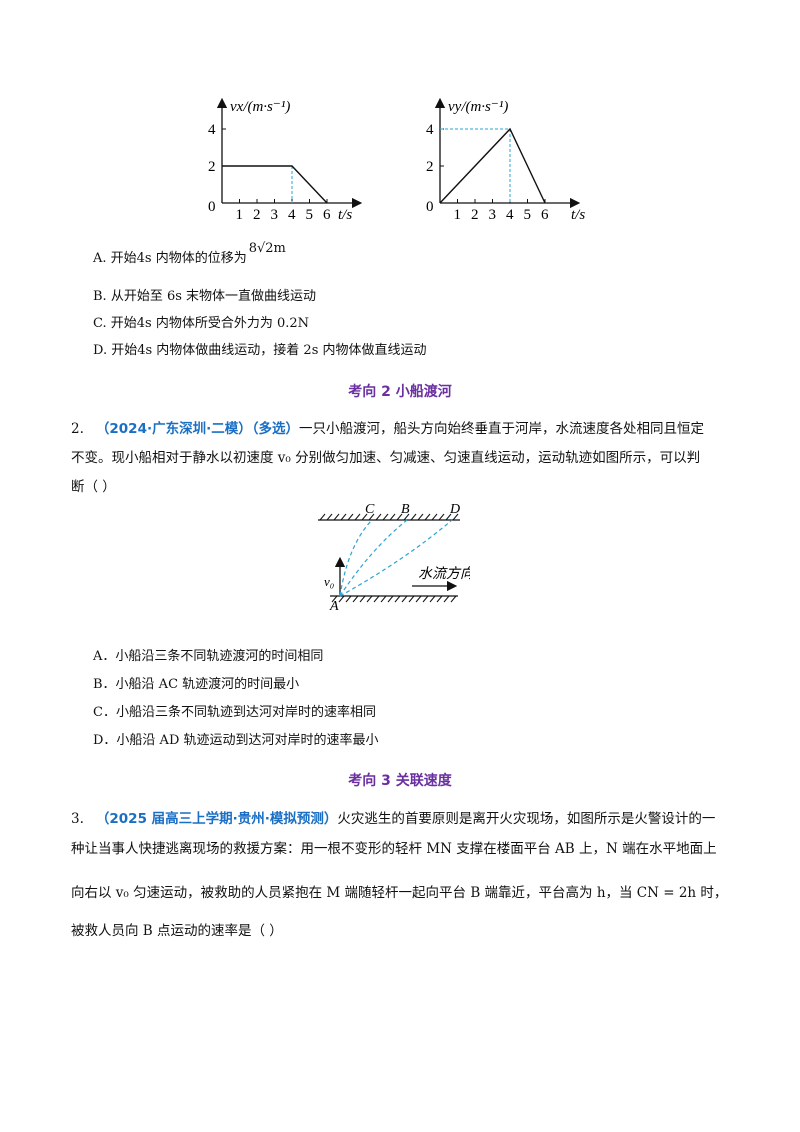  I want to click on q1-option-a: A. 开始4s 内物体的位移为8√2m, so click(189, 254).